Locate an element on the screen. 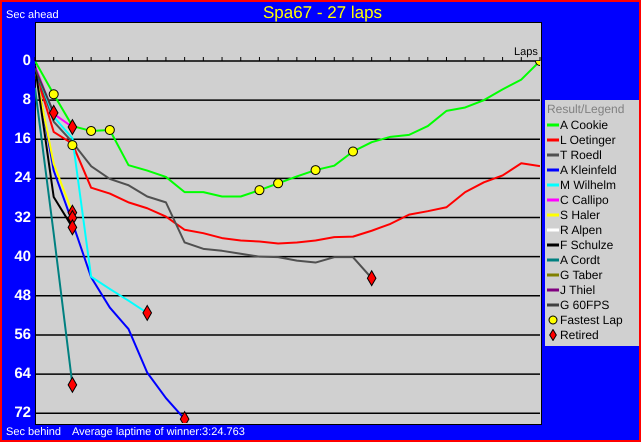 The height and width of the screenshot is (442, 641). legend-label: G Taber is located at coordinates (581, 275).